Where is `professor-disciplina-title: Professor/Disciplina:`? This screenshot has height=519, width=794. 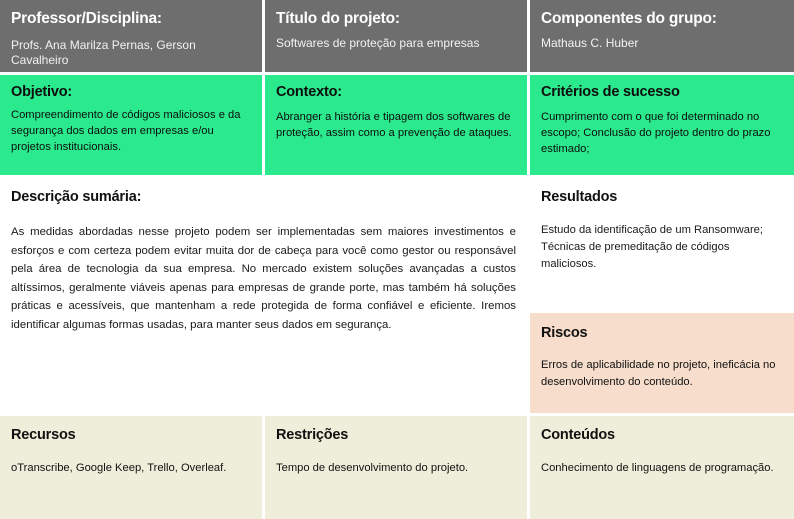 professor-disciplina-title: Professor/Disciplina: is located at coordinates (86, 18).